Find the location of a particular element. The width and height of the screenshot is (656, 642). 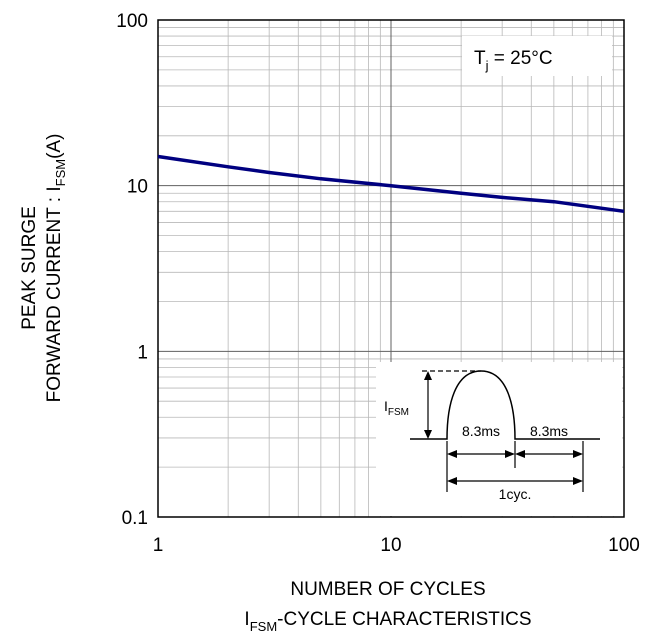

y-axis-label-line2: FORWARD CURRENT : IFSM(A) is located at coordinates (56, 268).